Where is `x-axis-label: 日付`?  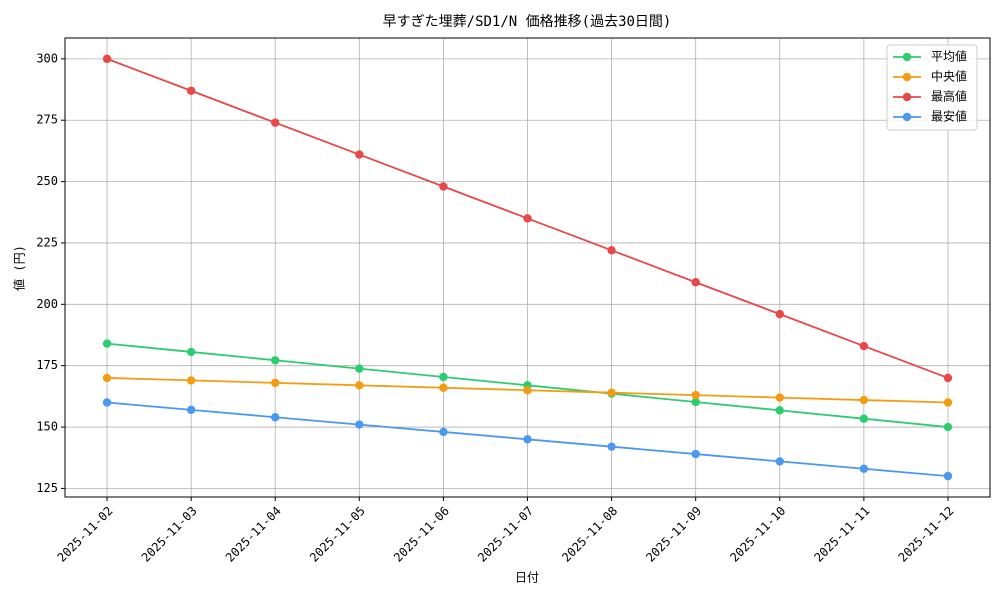 x-axis-label: 日付 is located at coordinates (527, 578).